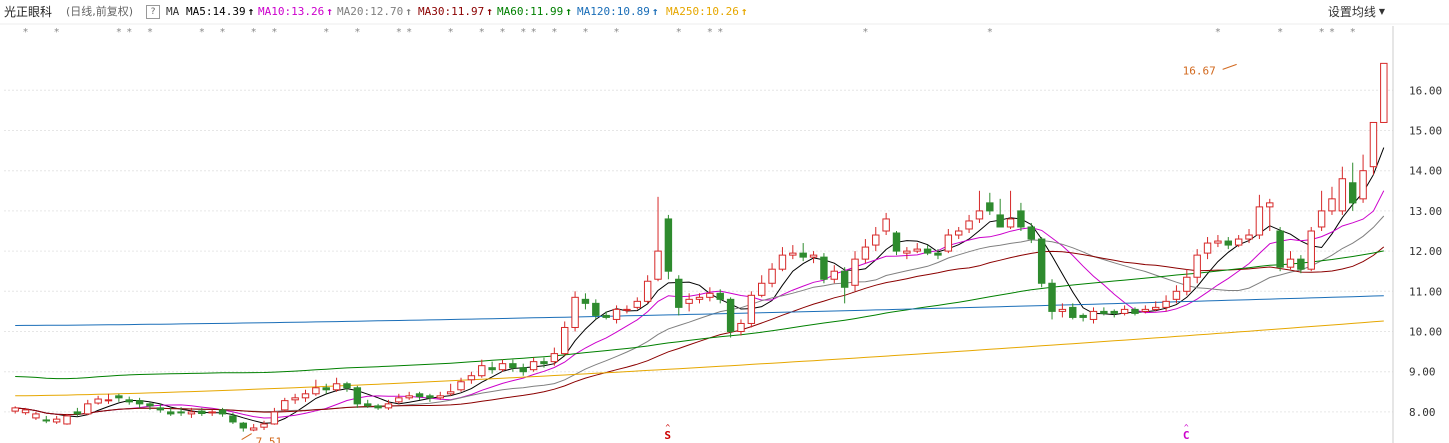 The width and height of the screenshot is (1449, 443). Describe the element at coordinates (1425, 90) in the screenshot. I see `y-tick-label: 16.00` at that location.